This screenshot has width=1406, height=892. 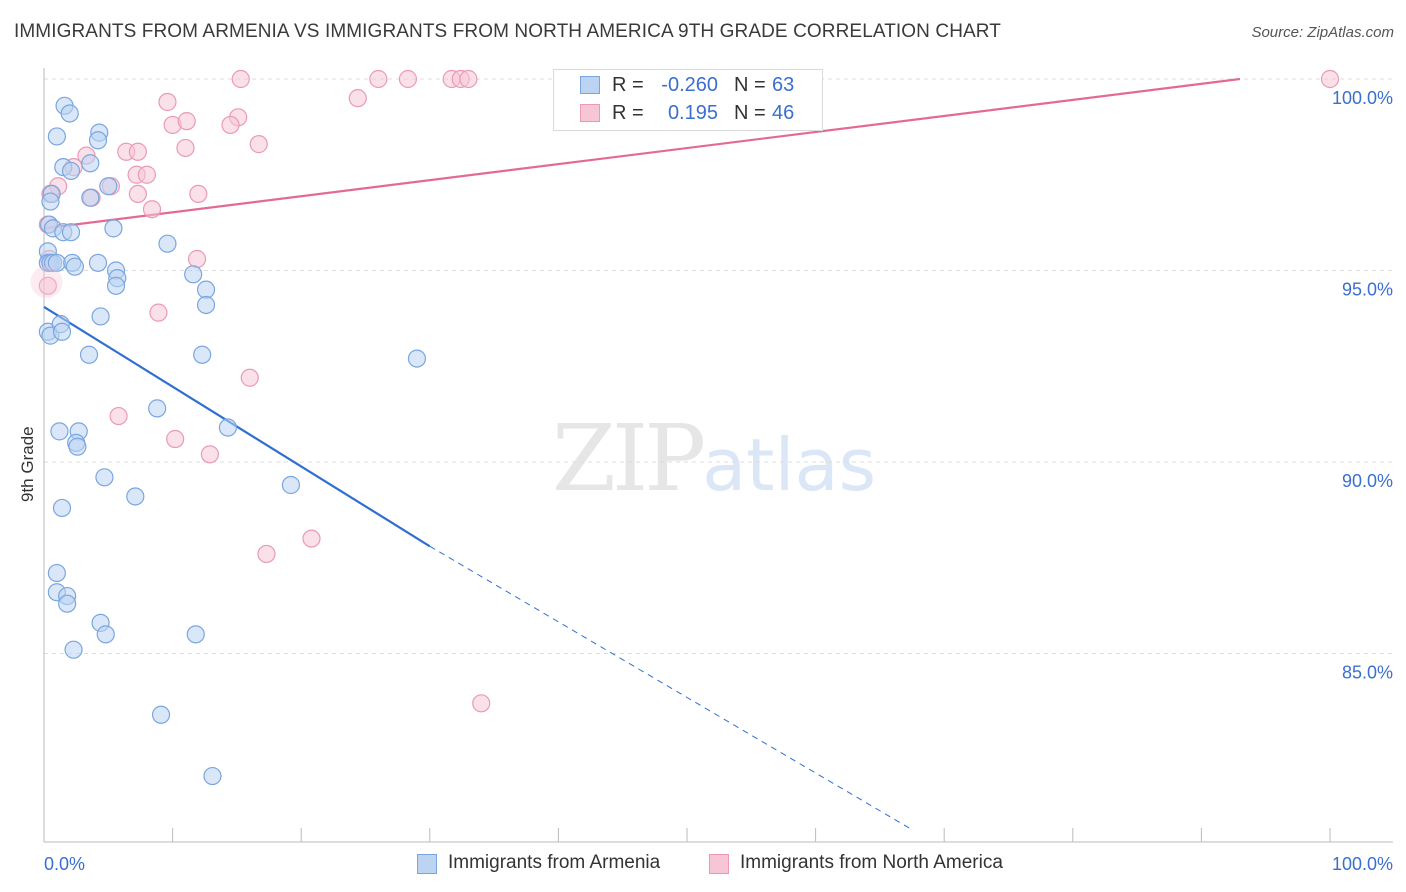 What do you see at coordinates (871, 862) in the screenshot?
I see `legend-label-north-america: Immigrants from North America` at bounding box center [871, 862].